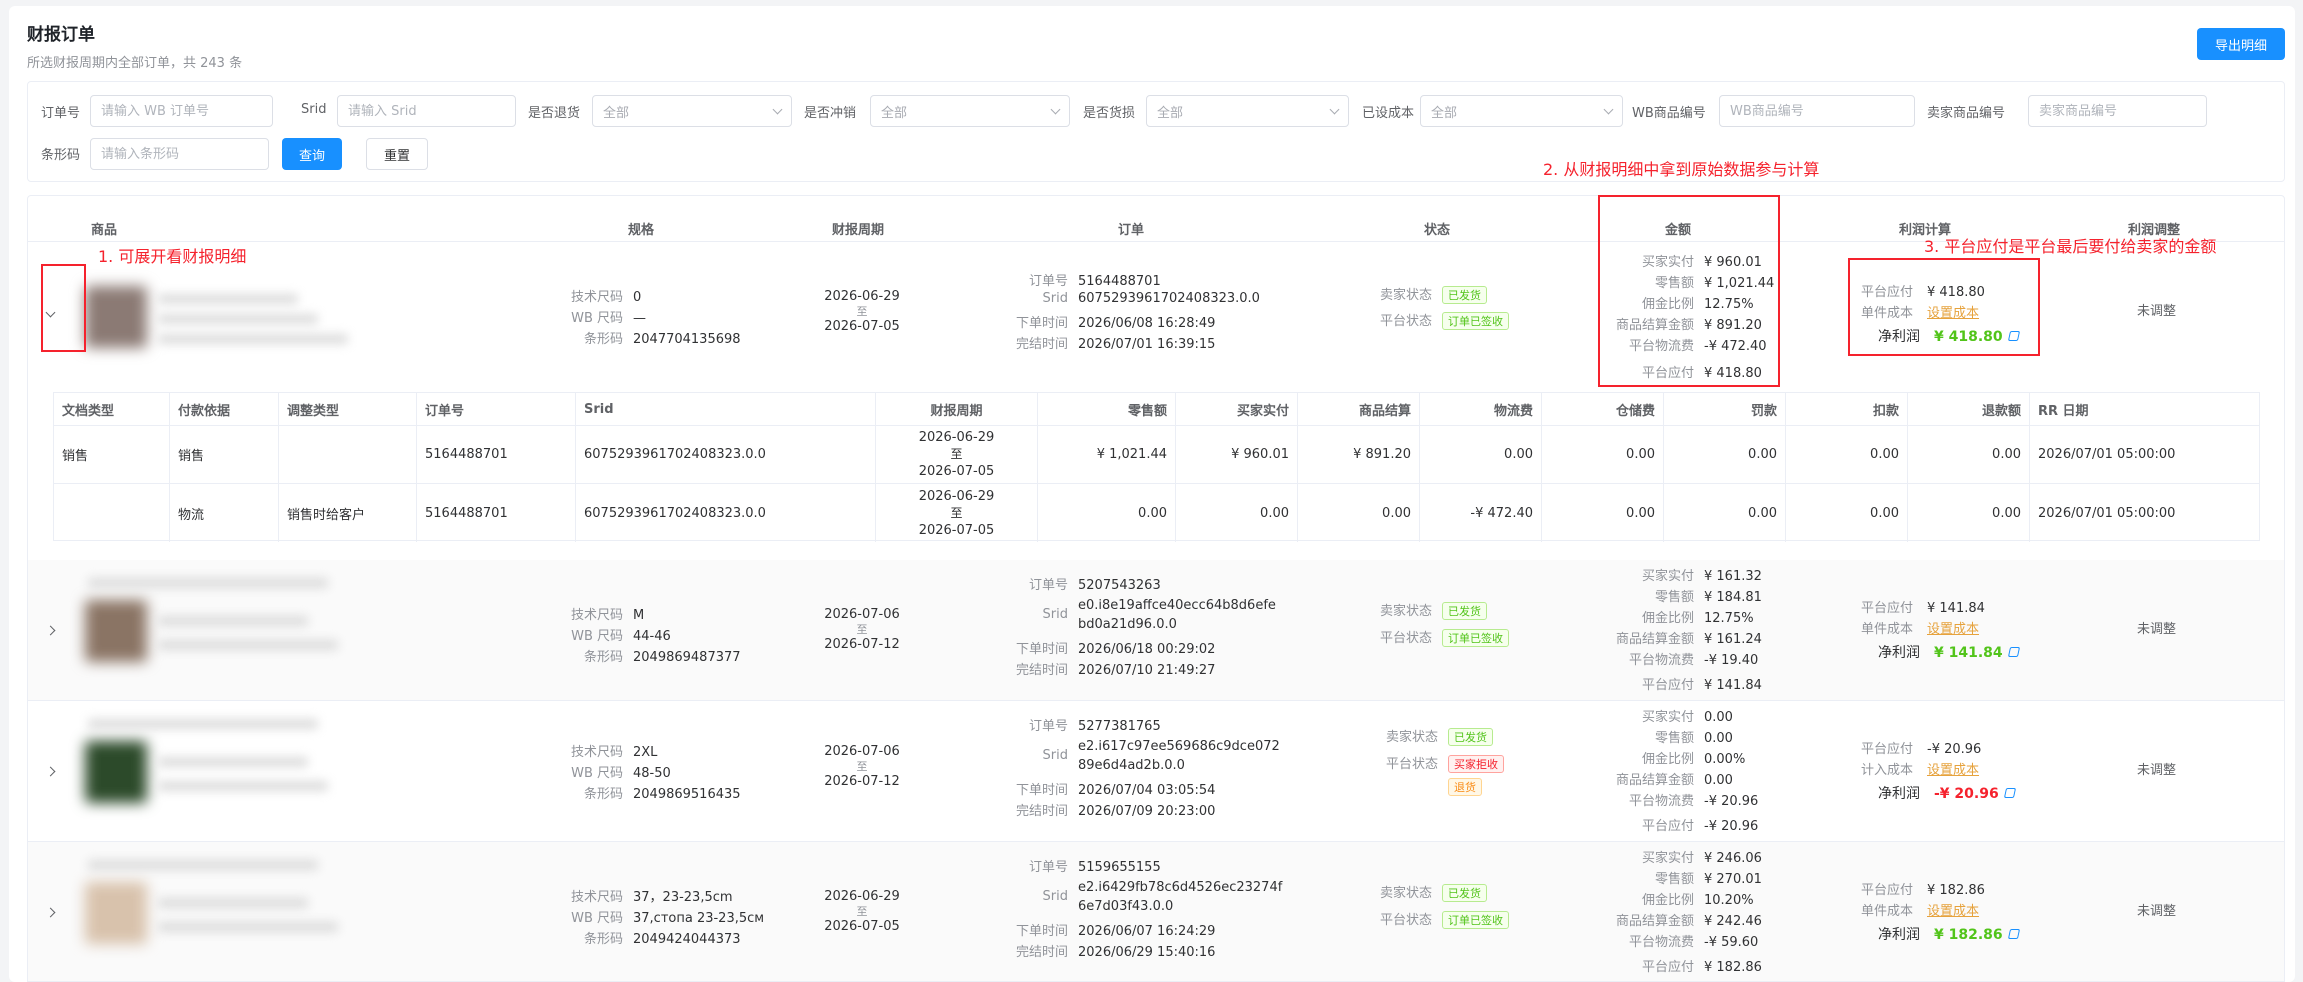  Describe the element at coordinates (1151, 298) in the screenshot. I see `order-srid: Srid 6075293961702408323.0.0` at that location.